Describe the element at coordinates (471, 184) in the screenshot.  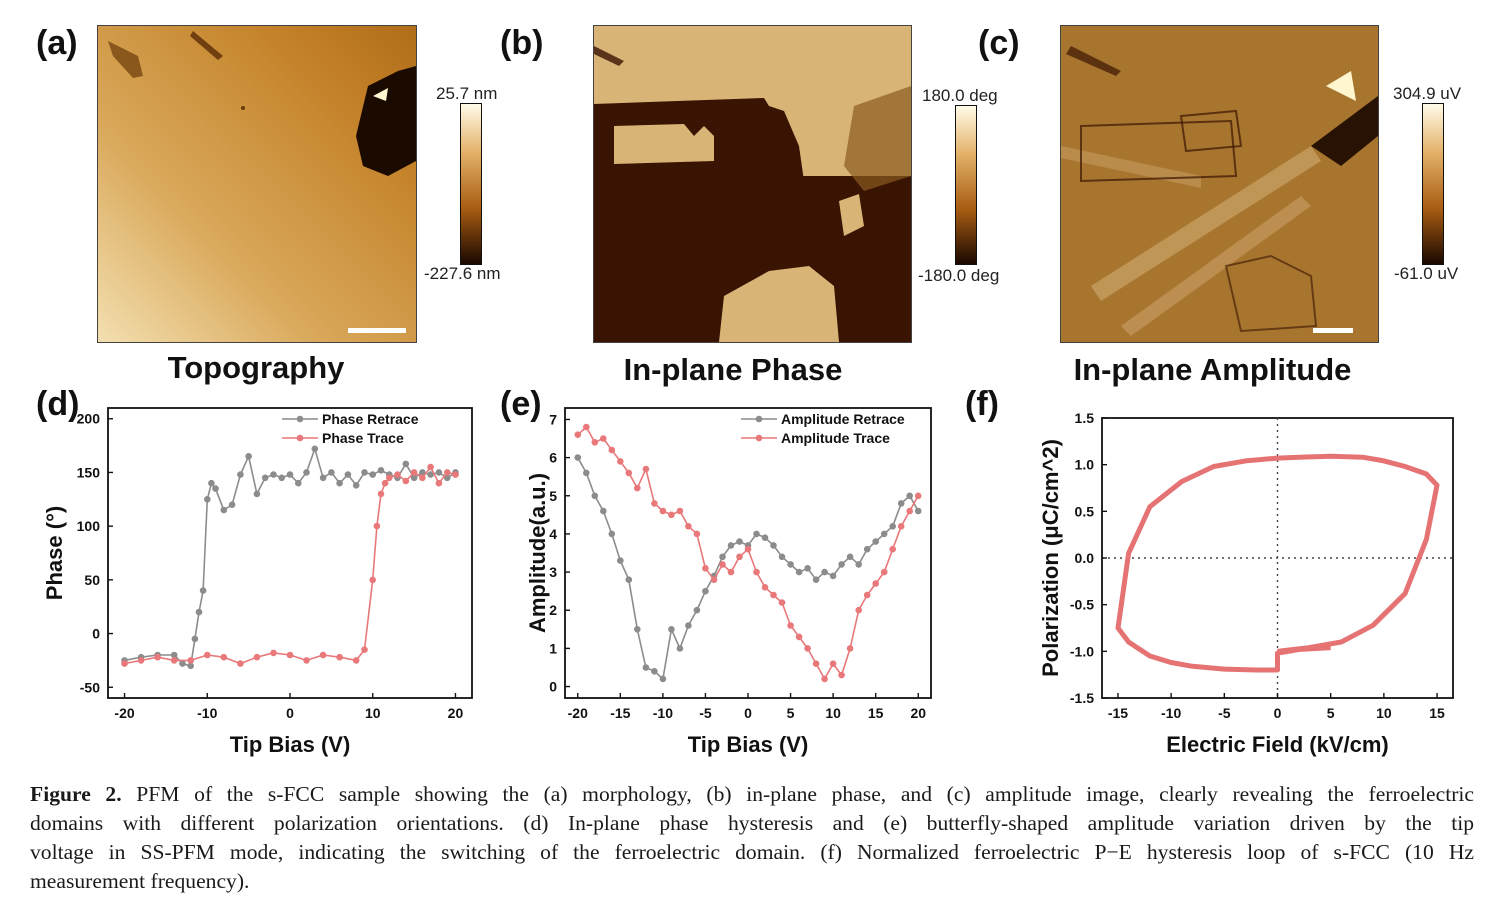
I see `colorbar-a` at that location.